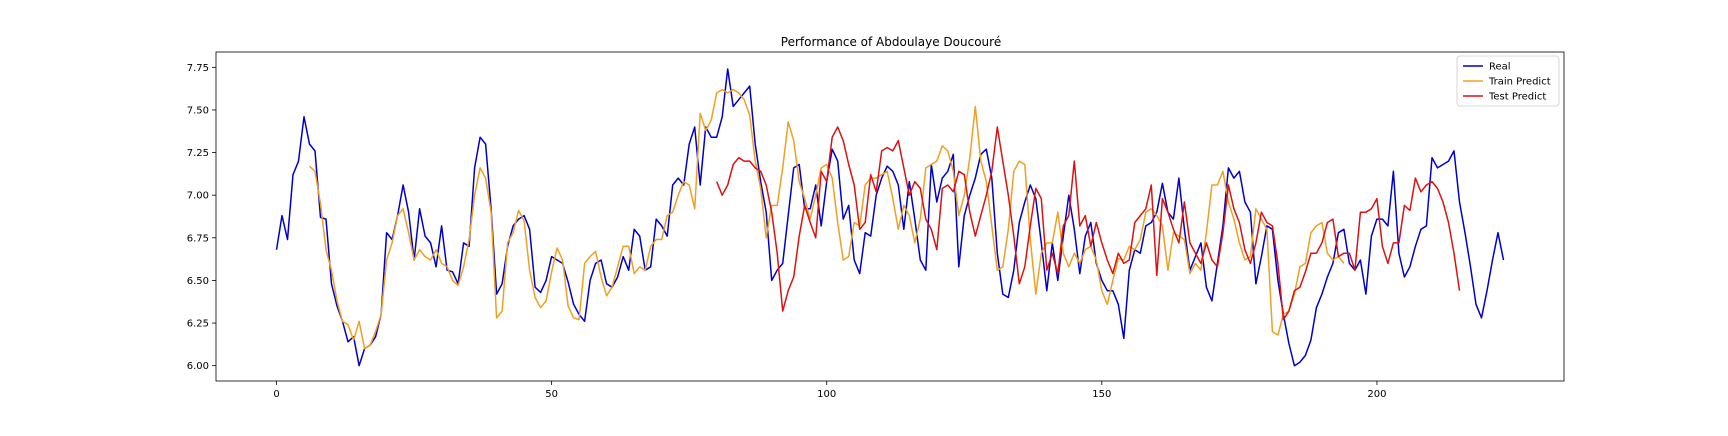 This screenshot has width=1728, height=436. Describe the element at coordinates (201, 217) in the screenshot. I see `y-axis: 6.00 6.25 6.50 6.75 7.00 7.25 7.50 7.75` at that location.